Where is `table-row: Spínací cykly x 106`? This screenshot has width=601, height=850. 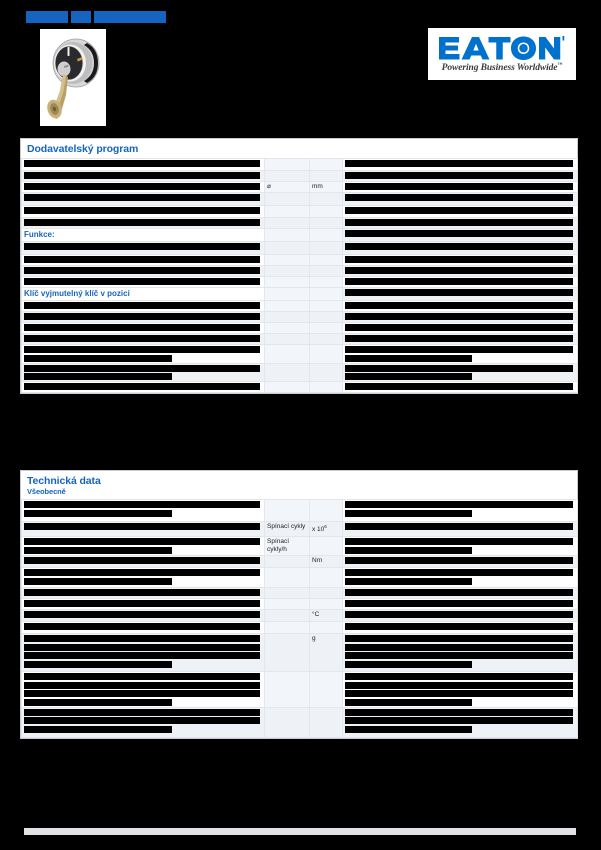 table-row: Spínací cykly x 106 is located at coordinates (299, 529).